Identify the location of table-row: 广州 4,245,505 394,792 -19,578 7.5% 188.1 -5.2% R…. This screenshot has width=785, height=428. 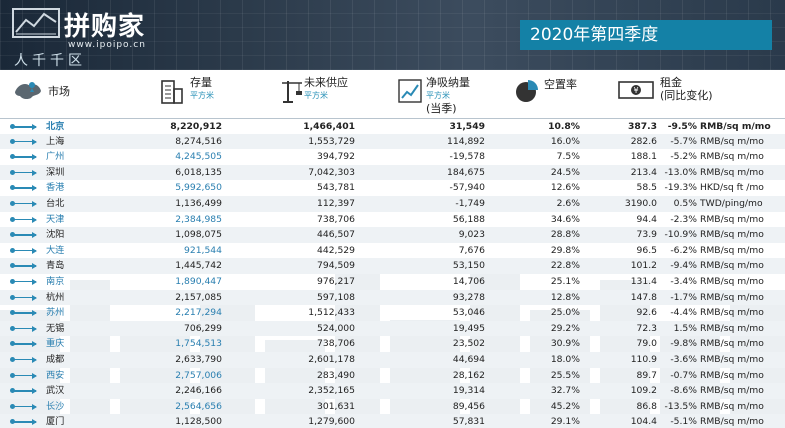
(392, 157).